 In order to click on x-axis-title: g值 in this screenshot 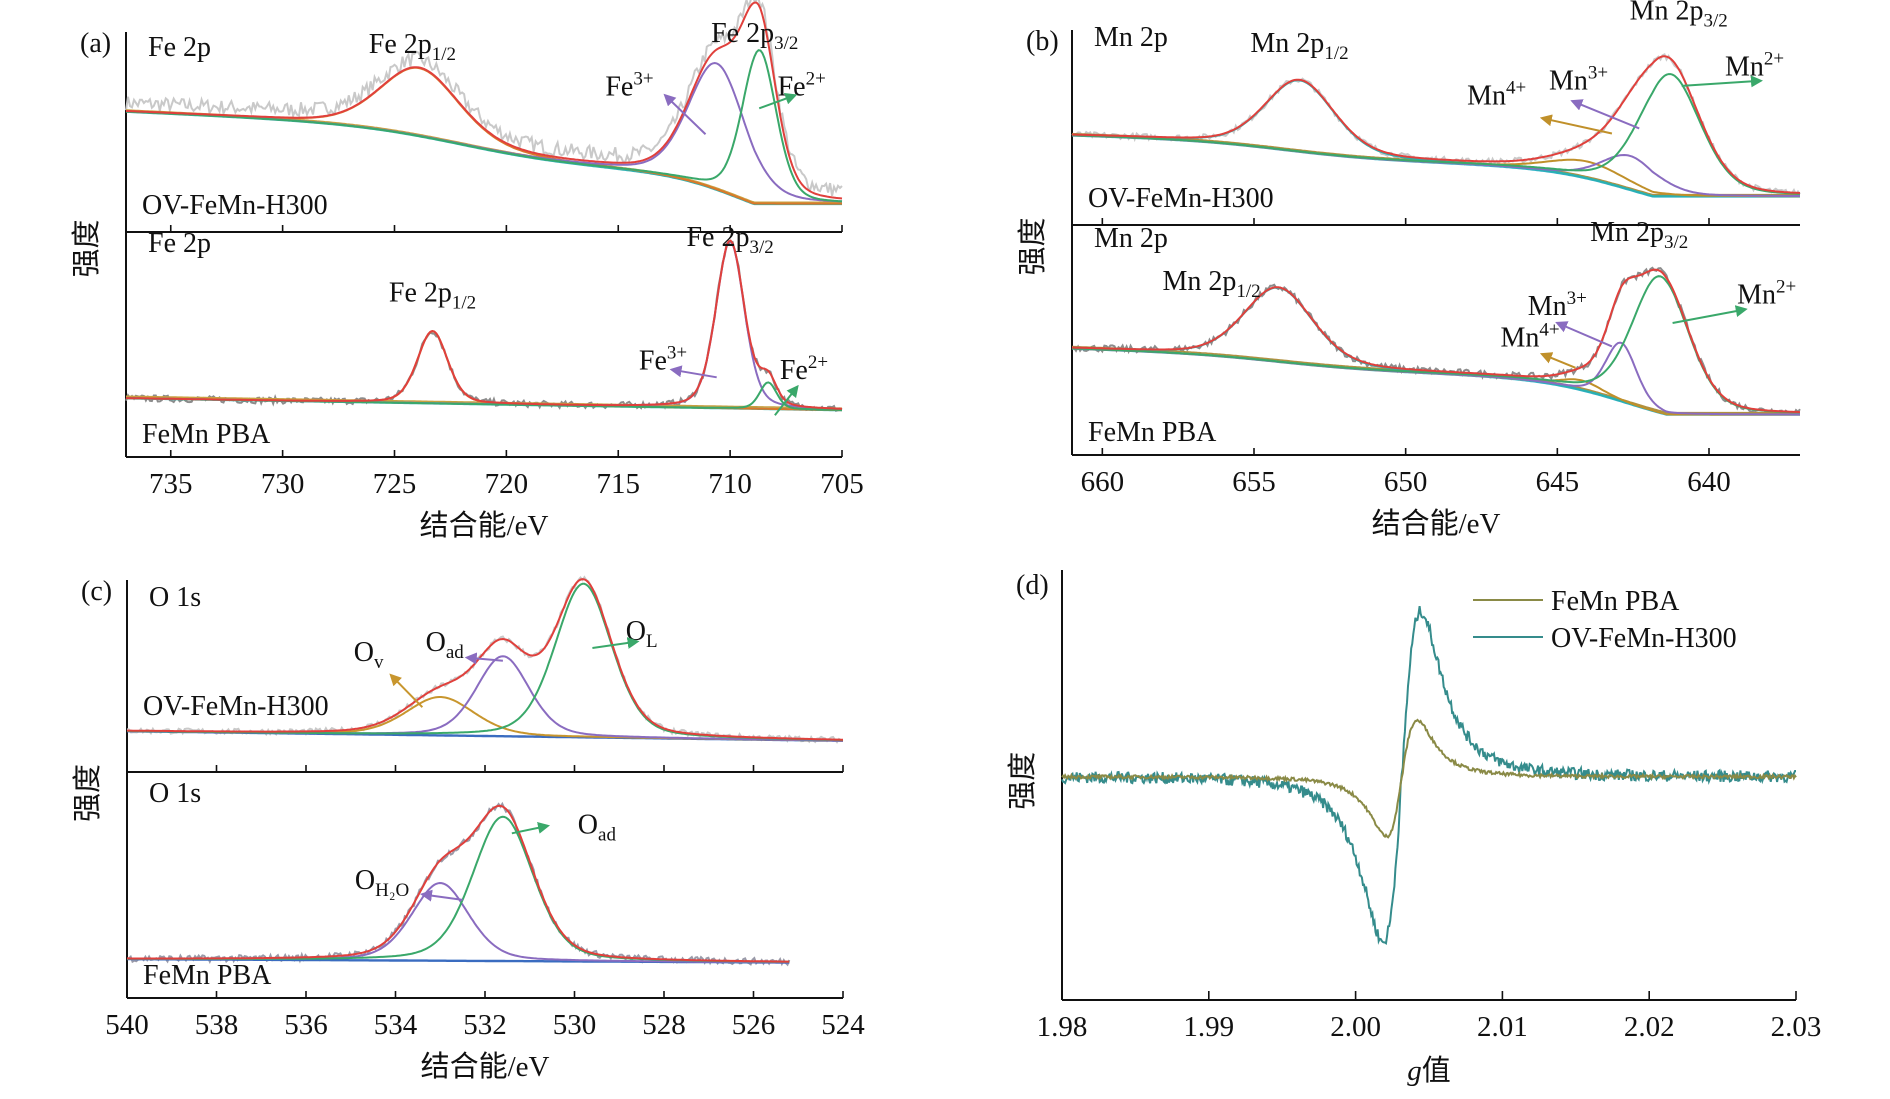, I will do `click(1429, 1070)`.